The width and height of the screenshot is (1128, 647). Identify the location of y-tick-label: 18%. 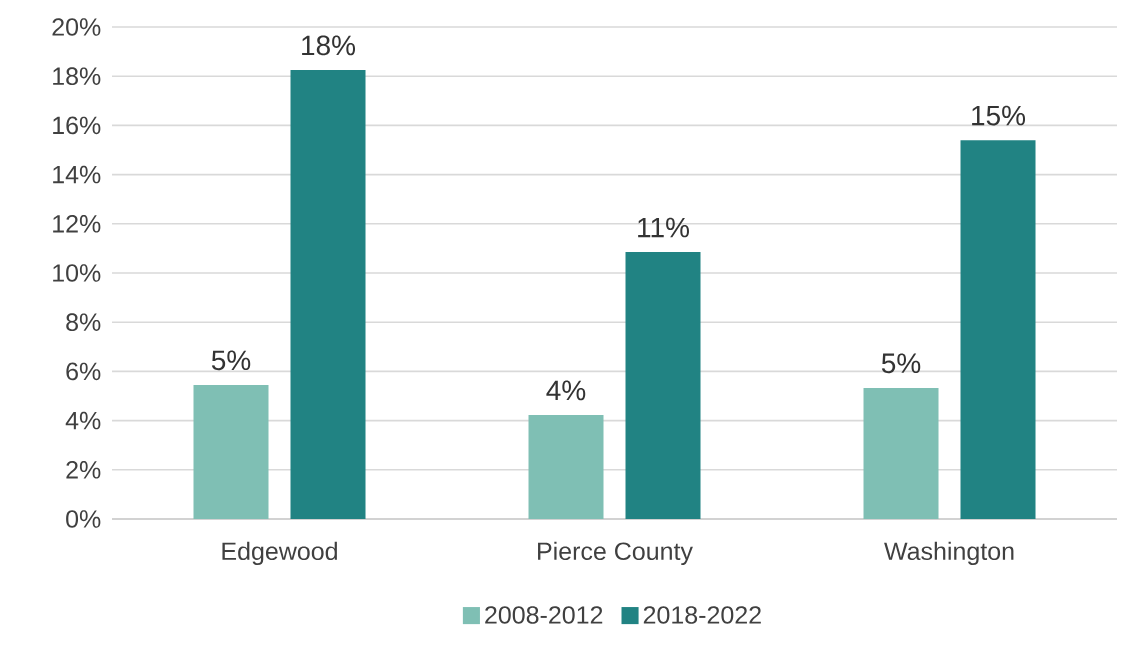
(77, 76).